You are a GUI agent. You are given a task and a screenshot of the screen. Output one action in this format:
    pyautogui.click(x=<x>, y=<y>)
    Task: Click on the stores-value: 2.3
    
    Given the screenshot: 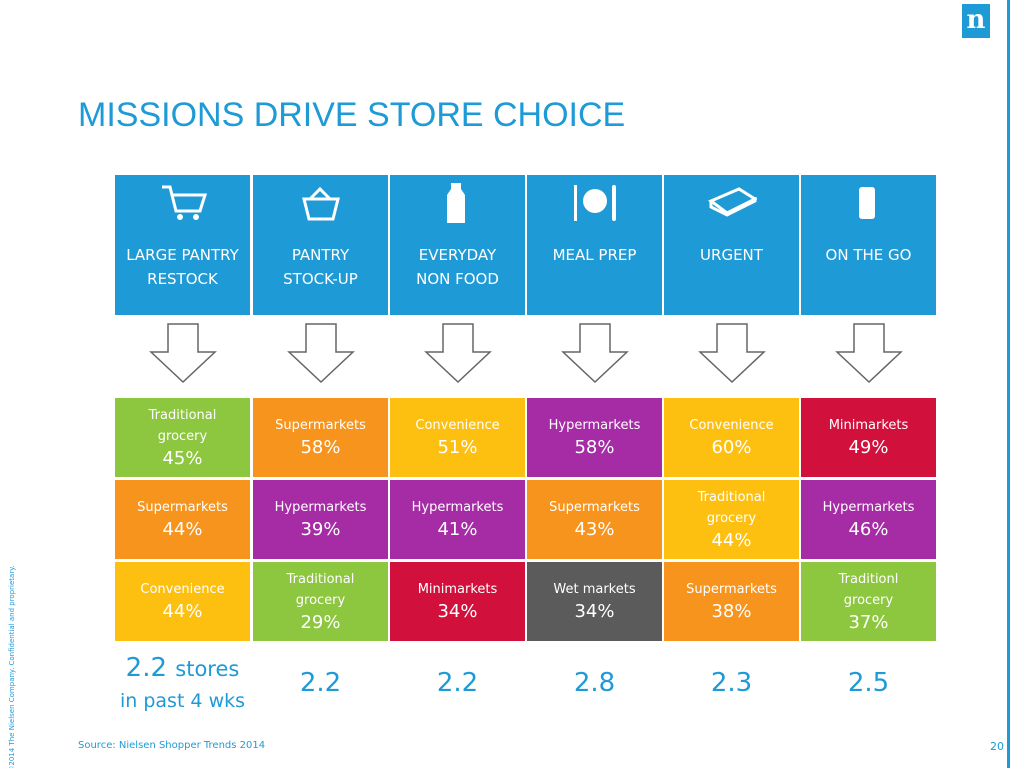 What is the action you would take?
    pyautogui.click(x=731, y=683)
    